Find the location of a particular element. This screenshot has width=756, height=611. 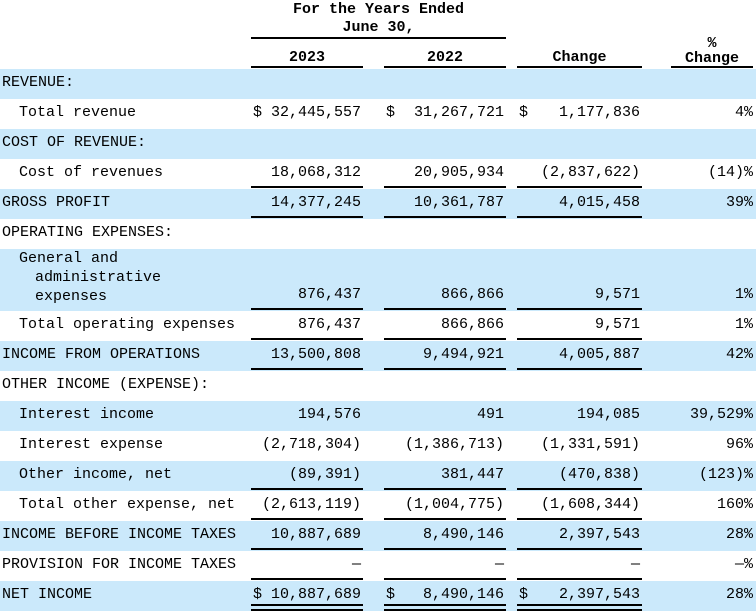

amount: 876,437 is located at coordinates (329, 324).